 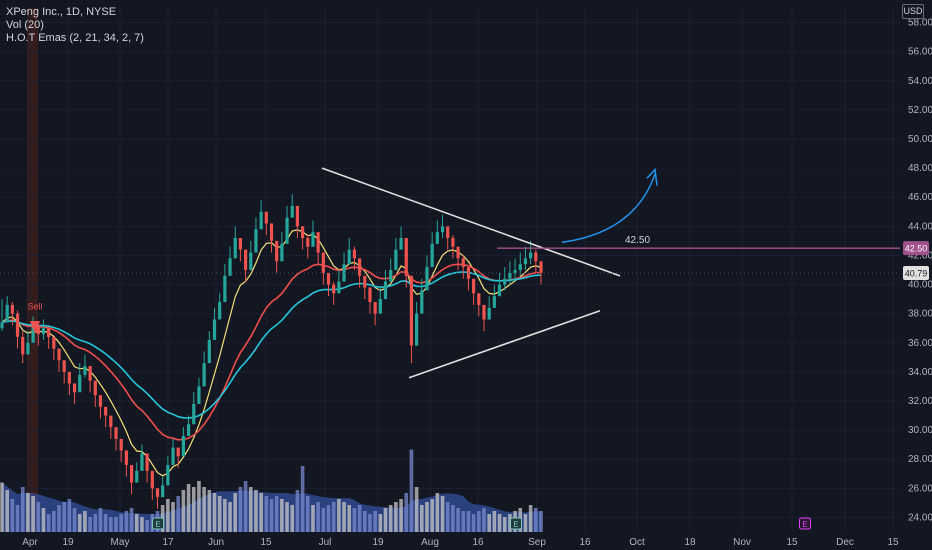 What do you see at coordinates (25, 25) in the screenshot?
I see `volume-indicator-label: Vol (20)` at bounding box center [25, 25].